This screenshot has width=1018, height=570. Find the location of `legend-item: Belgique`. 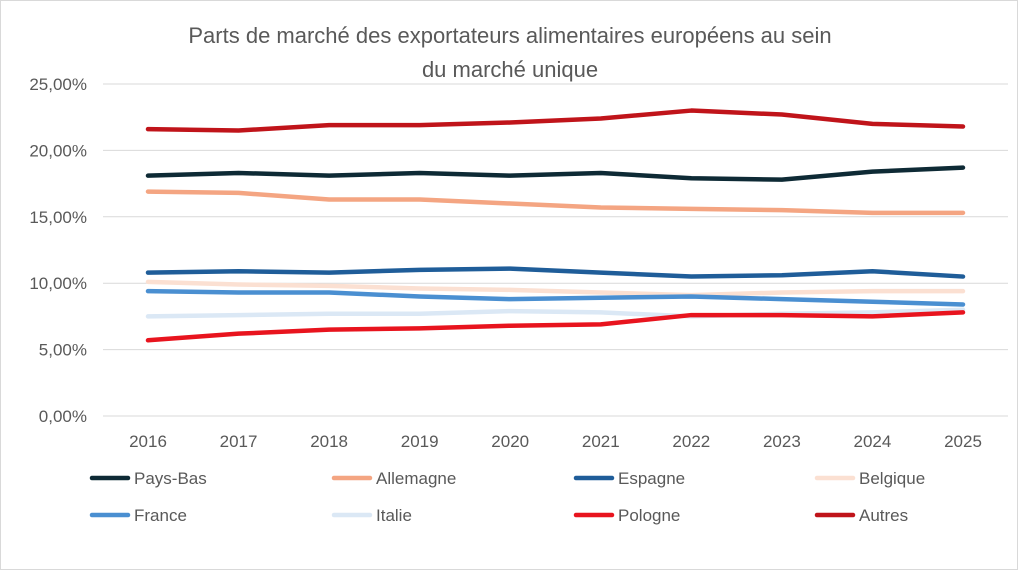

legend-item: Belgique is located at coordinates (869, 478).